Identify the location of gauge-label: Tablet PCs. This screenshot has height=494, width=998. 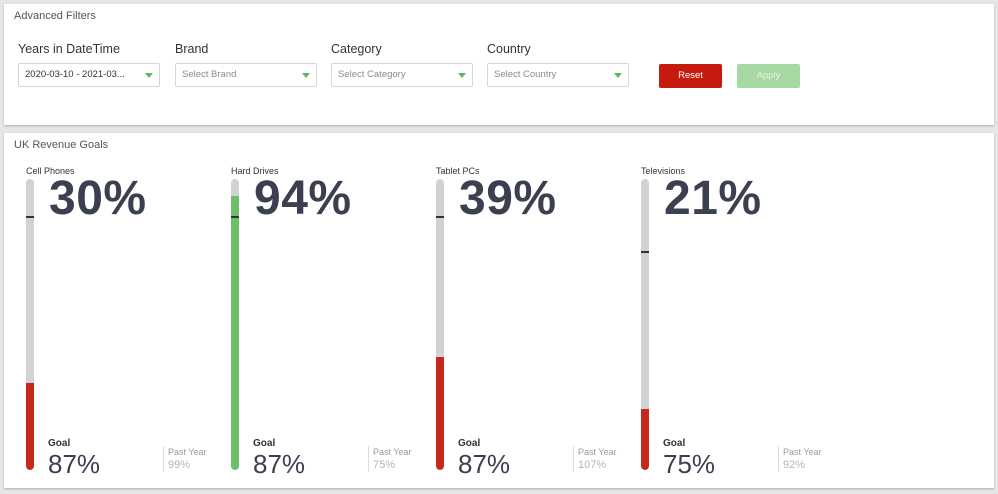
(458, 171).